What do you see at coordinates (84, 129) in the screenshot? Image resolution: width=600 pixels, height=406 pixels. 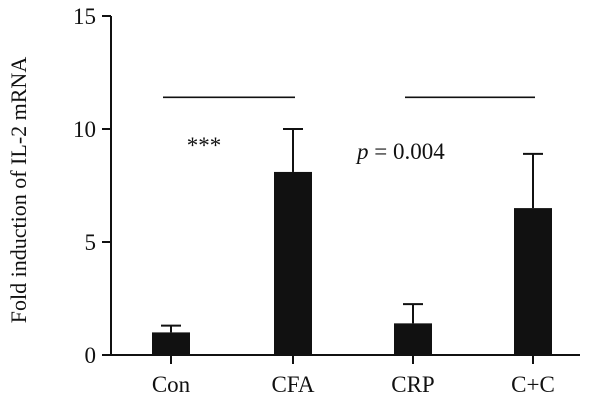 I see `y-tick-label: 10` at bounding box center [84, 129].